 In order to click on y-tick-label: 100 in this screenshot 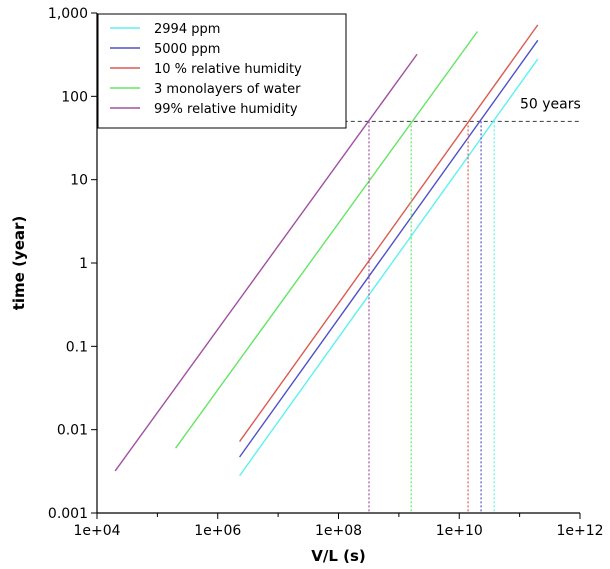, I will do `click(74, 97)`.